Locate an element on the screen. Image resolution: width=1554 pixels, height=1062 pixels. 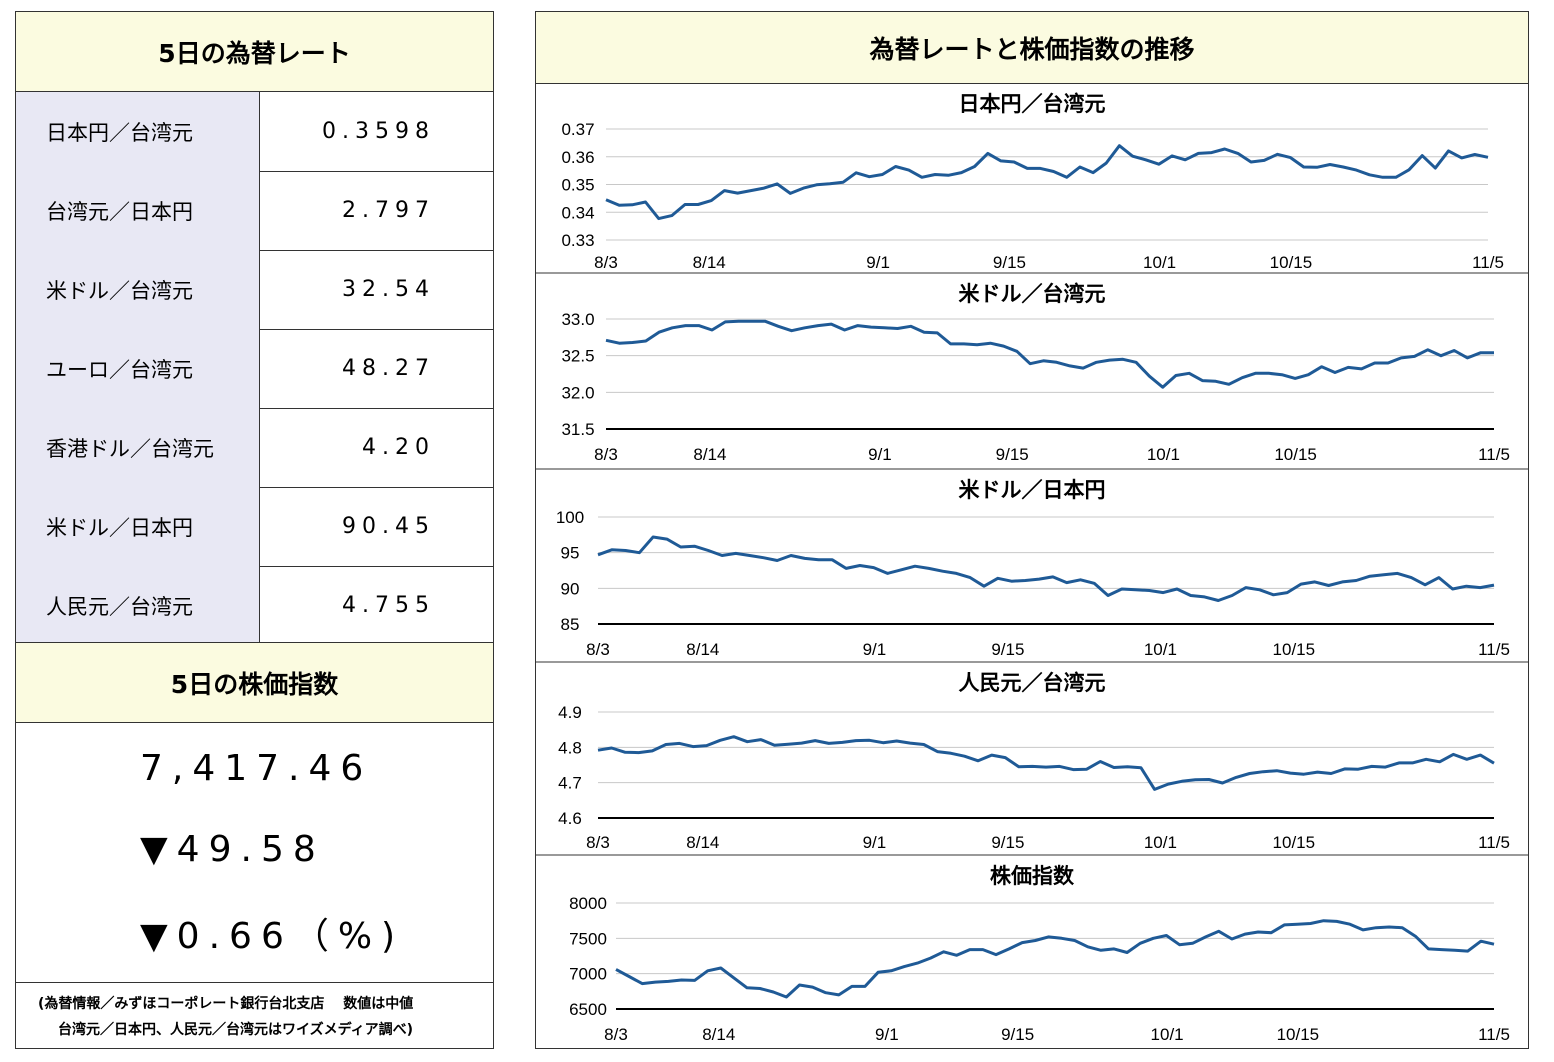
y-tick-label: 0.35 is located at coordinates (577, 185).